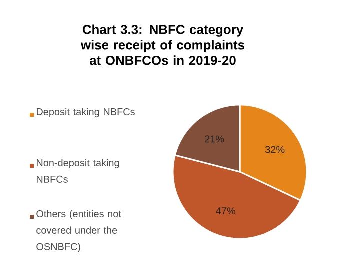 This screenshot has height=274, width=360. Describe the element at coordinates (86, 113) in the screenshot. I see `legend-label: Deposit taking NBFCs` at that location.